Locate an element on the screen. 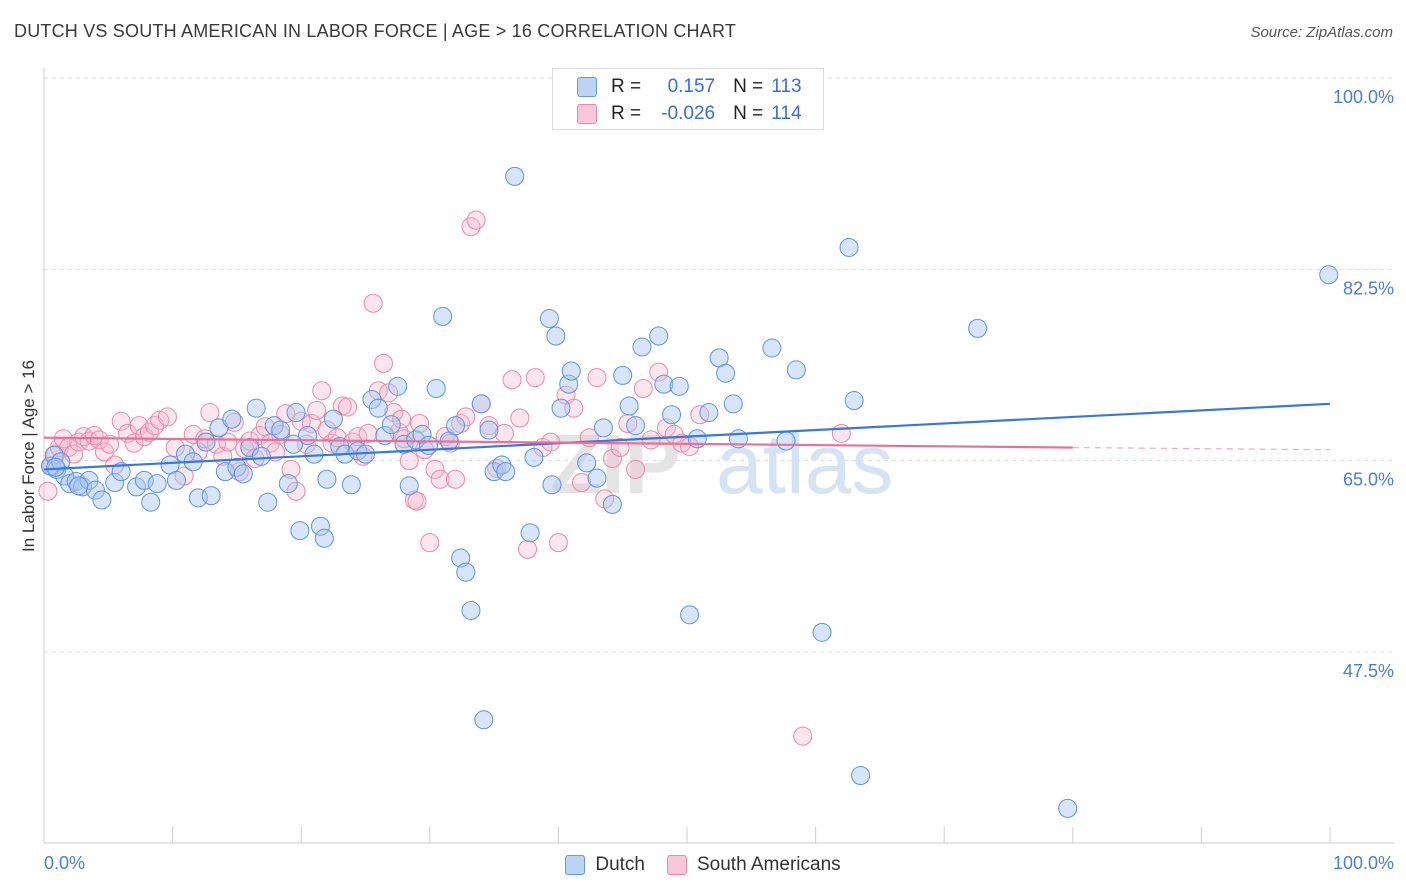  stats-legend: R = 0.157 N = 113 R = -0.026 N = 114 is located at coordinates (688, 99).